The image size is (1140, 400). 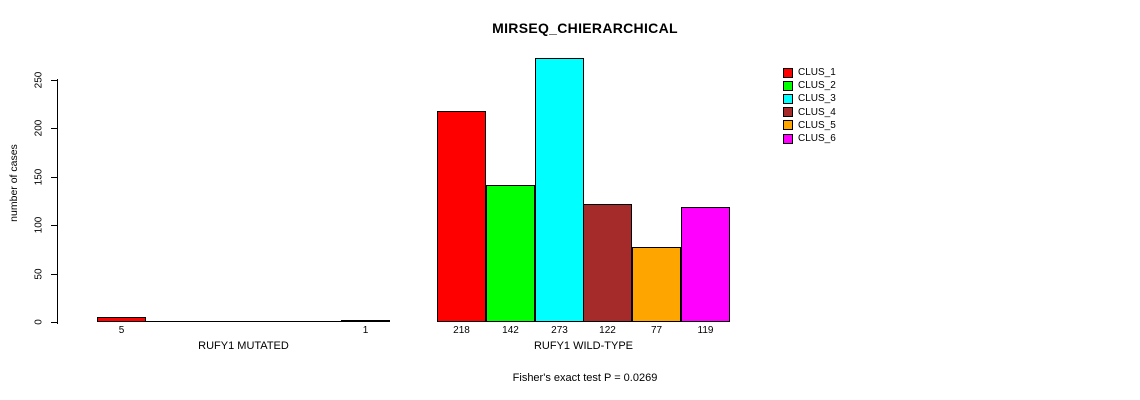 I want to click on legend-row: CLUS_1, so click(x=809, y=72).